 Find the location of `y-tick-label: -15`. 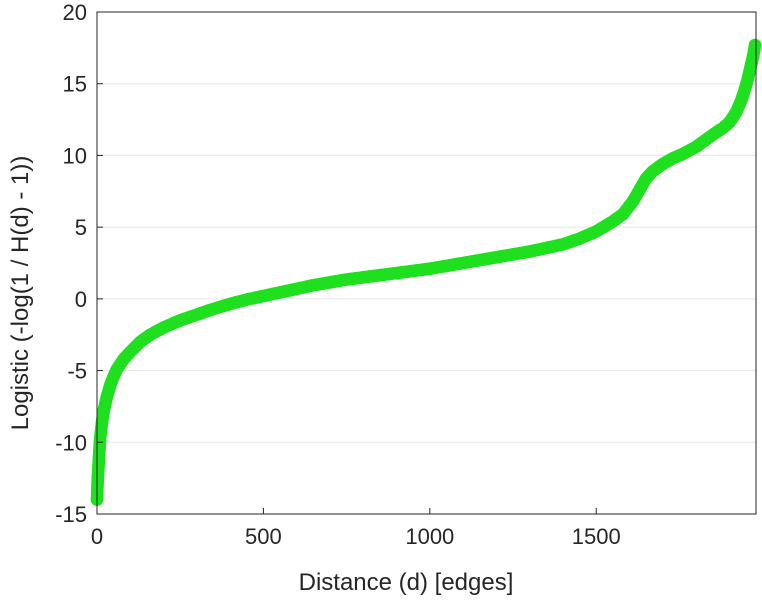

y-tick-label: -15 is located at coordinates (71, 514).